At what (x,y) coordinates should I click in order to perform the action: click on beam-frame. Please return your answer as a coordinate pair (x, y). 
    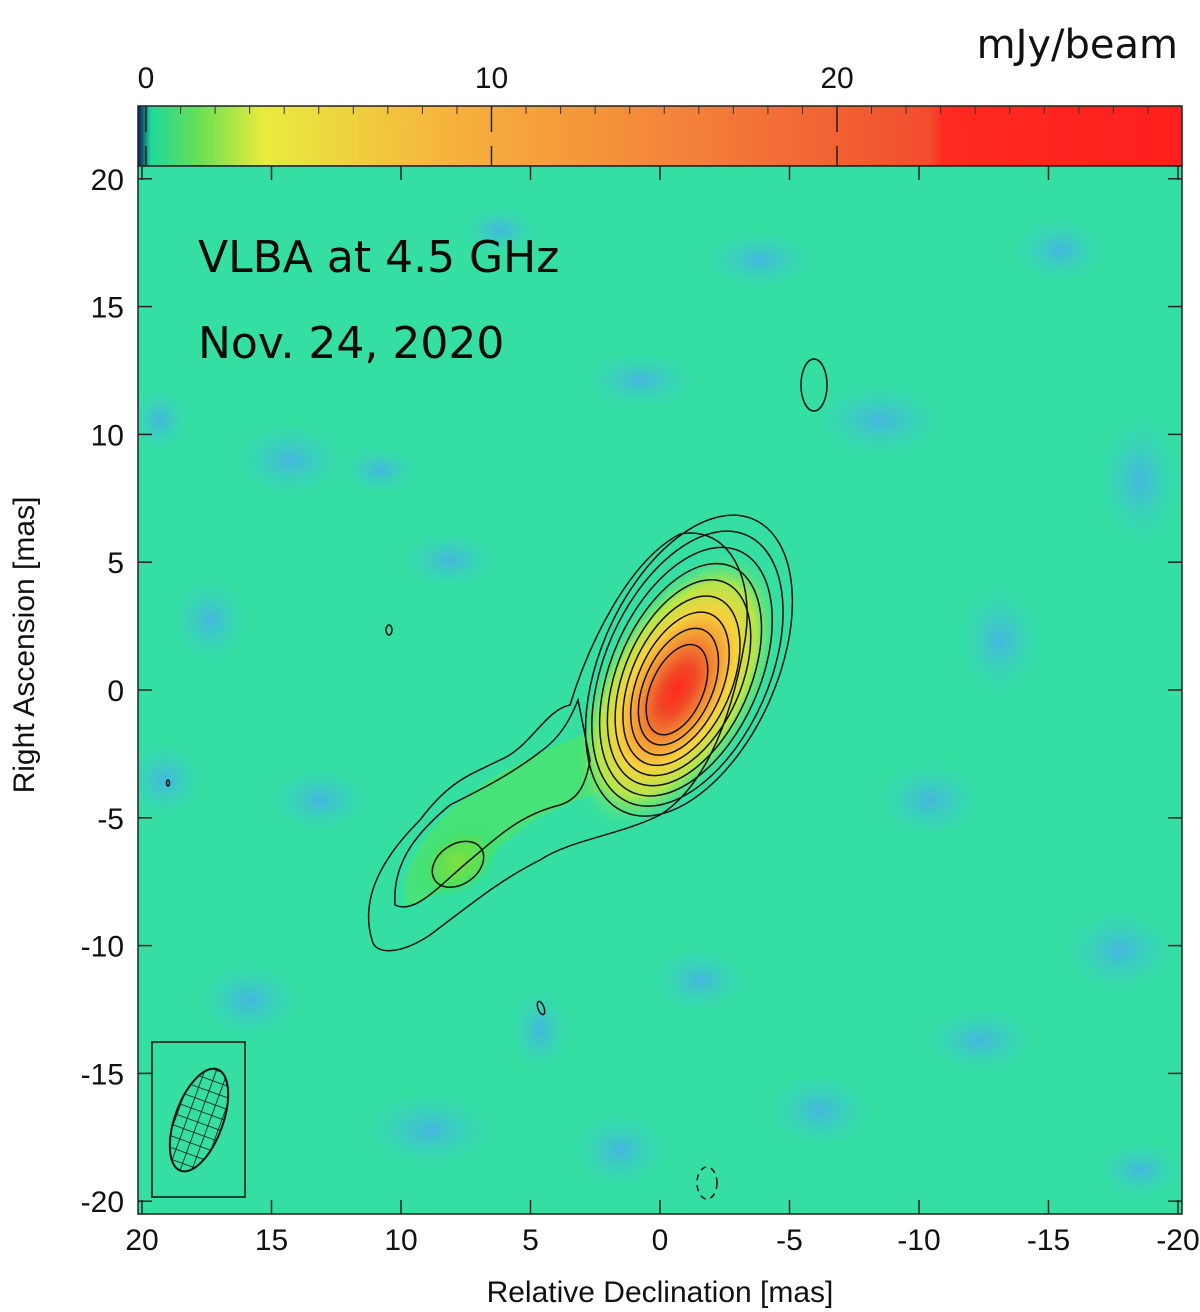
    Looking at the image, I should click on (198, 1119).